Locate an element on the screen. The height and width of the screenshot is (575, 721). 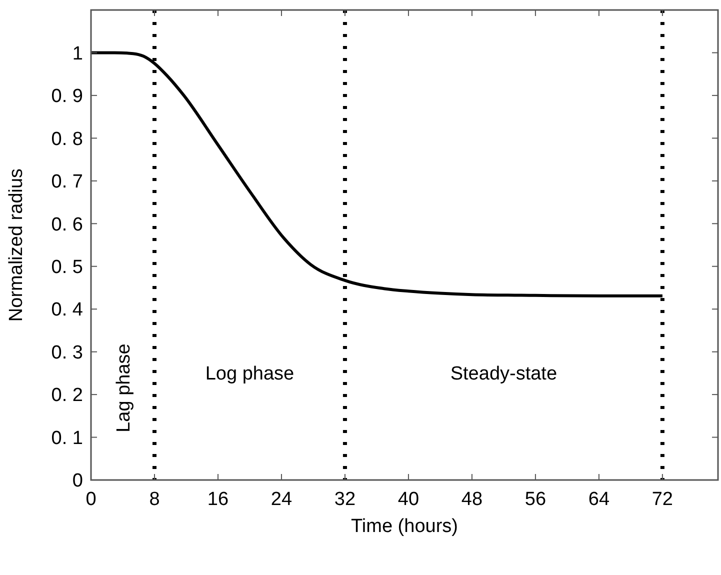
y-tick-label: 0. 6 is located at coordinates (67, 225).